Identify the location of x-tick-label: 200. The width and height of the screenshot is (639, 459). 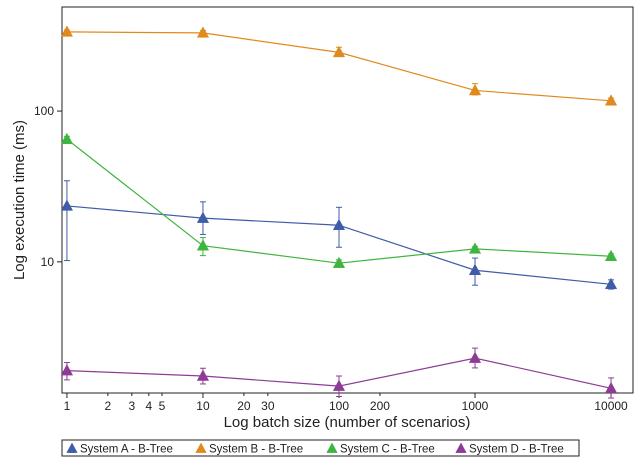
(380, 406).